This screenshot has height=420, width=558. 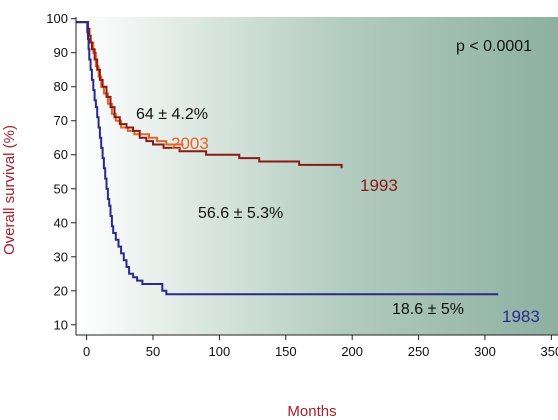 I want to click on y-tick-label-90: 90, so click(x=61, y=52).